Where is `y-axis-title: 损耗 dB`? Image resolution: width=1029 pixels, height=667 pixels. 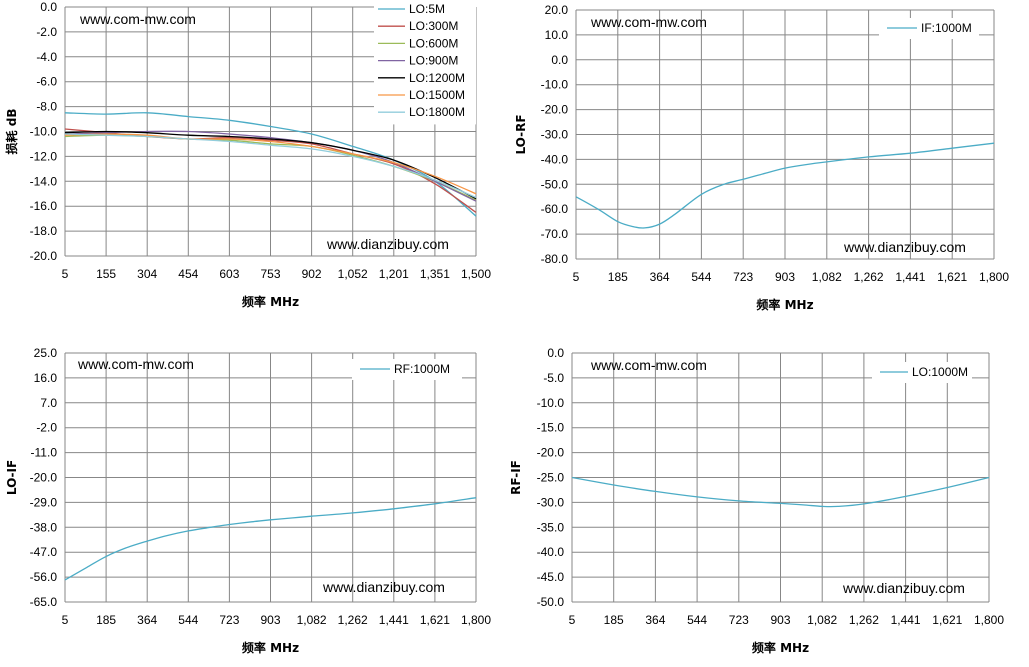 y-axis-title: 损耗 dB is located at coordinates (11, 132).